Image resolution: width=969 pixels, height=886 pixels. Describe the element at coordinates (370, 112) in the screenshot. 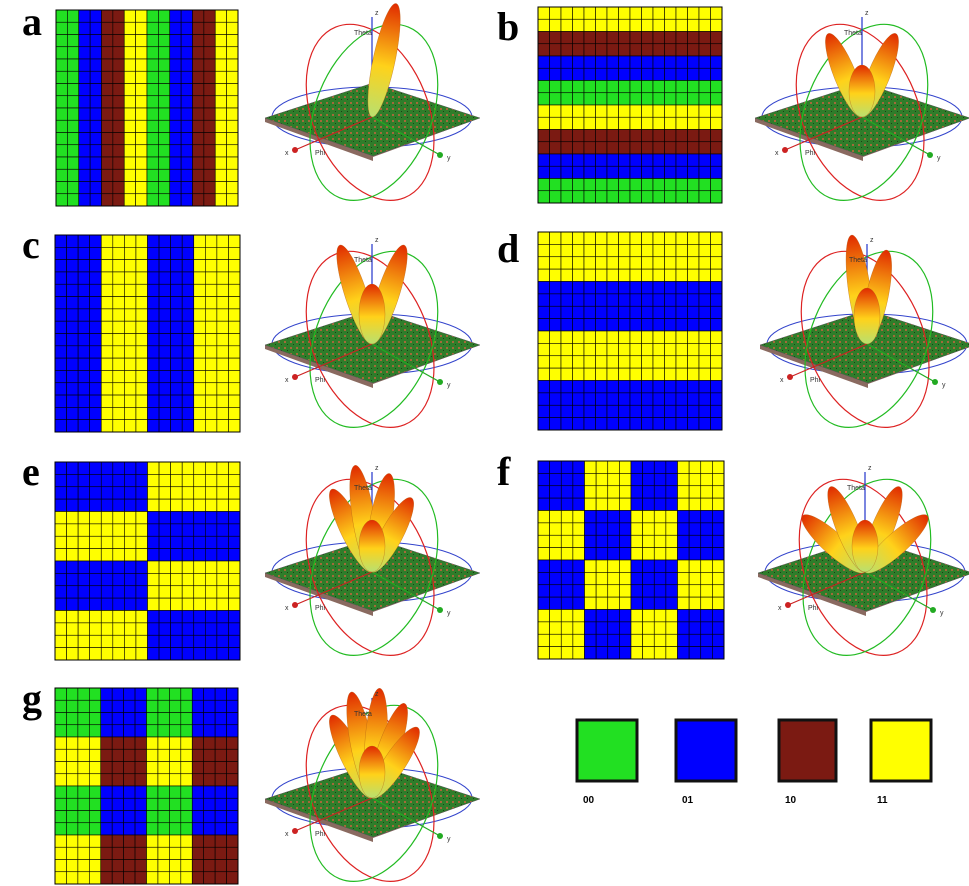

I see `theta-circle-red` at that location.